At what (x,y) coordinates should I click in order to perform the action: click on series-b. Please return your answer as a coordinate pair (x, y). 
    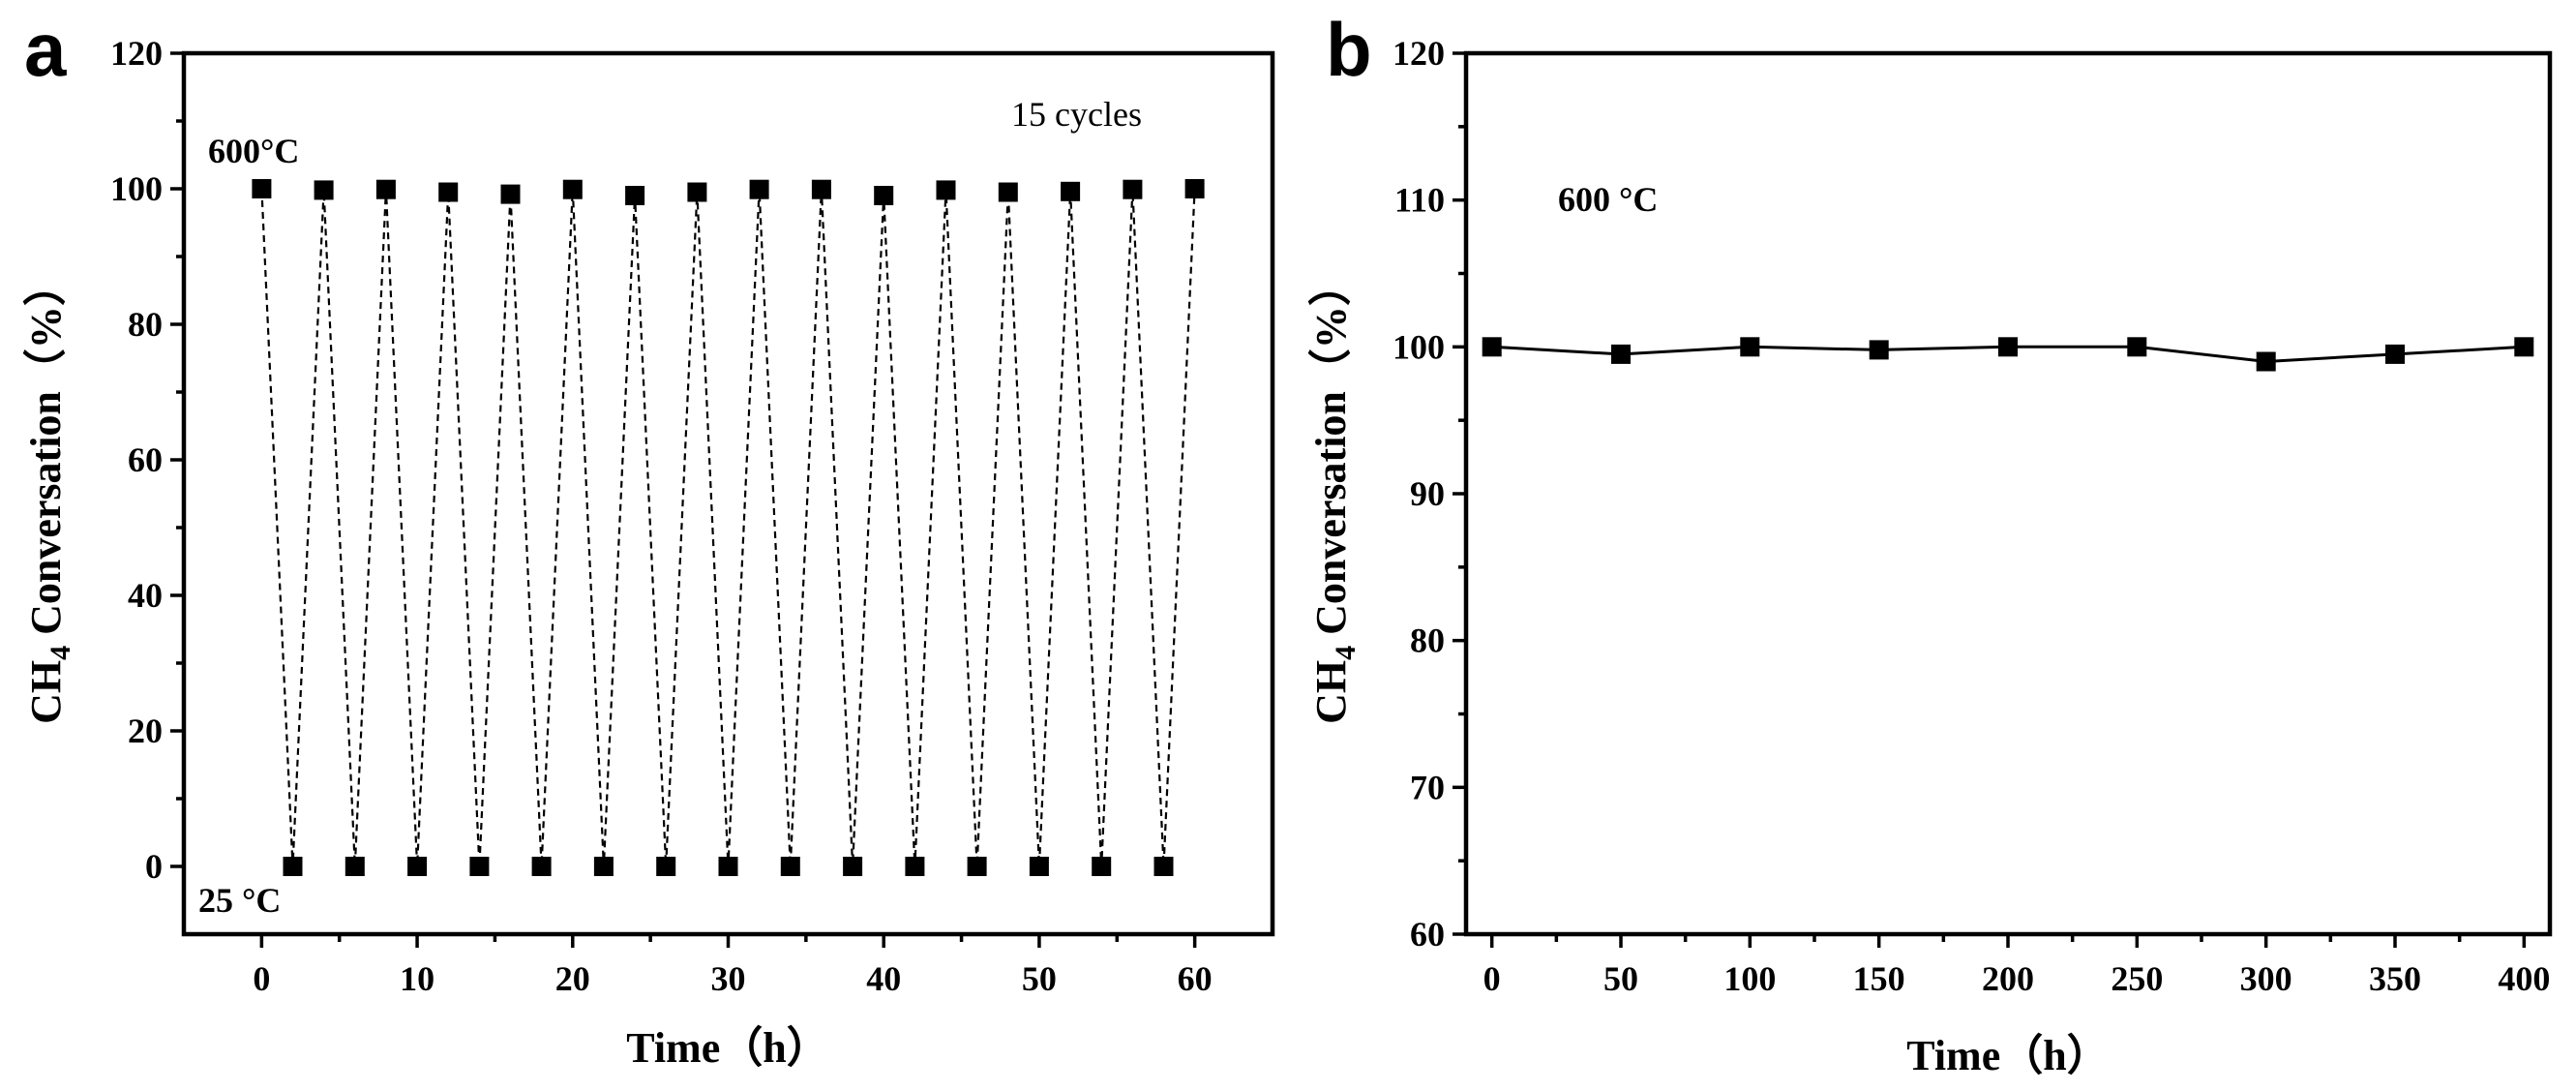
    Looking at the image, I should click on (2008, 354).